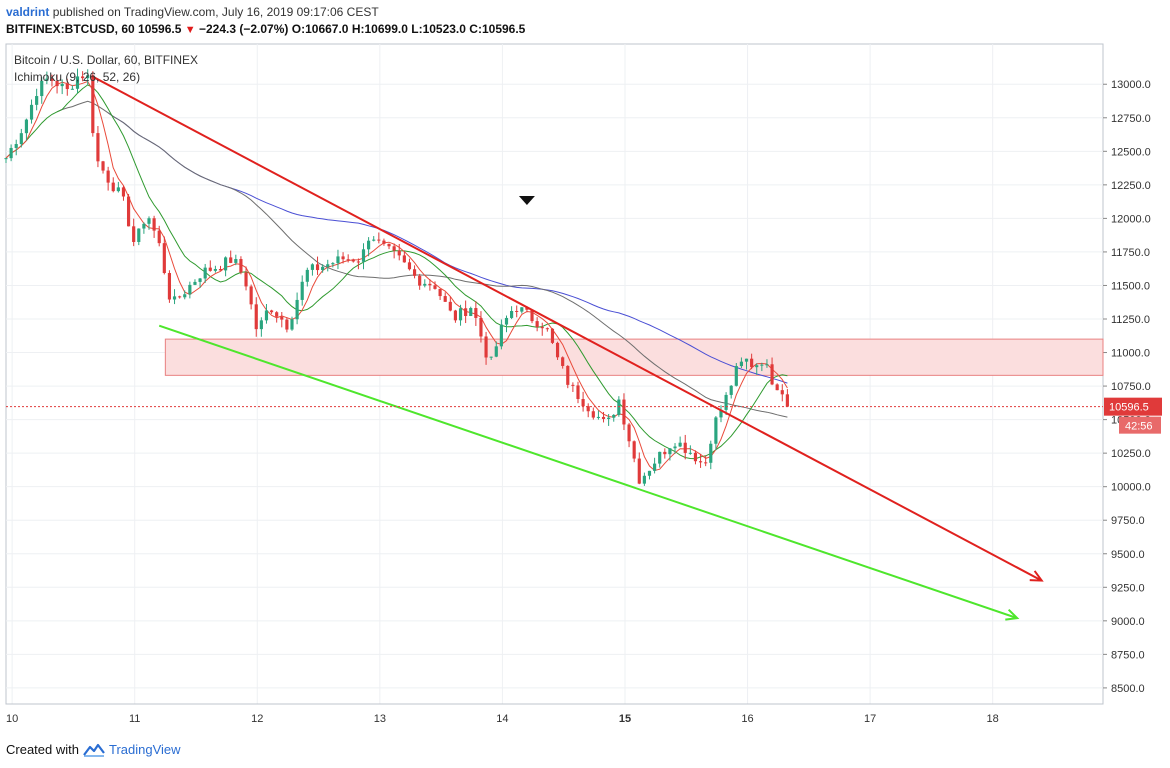  I want to click on price-label-box, so click(1133, 406).